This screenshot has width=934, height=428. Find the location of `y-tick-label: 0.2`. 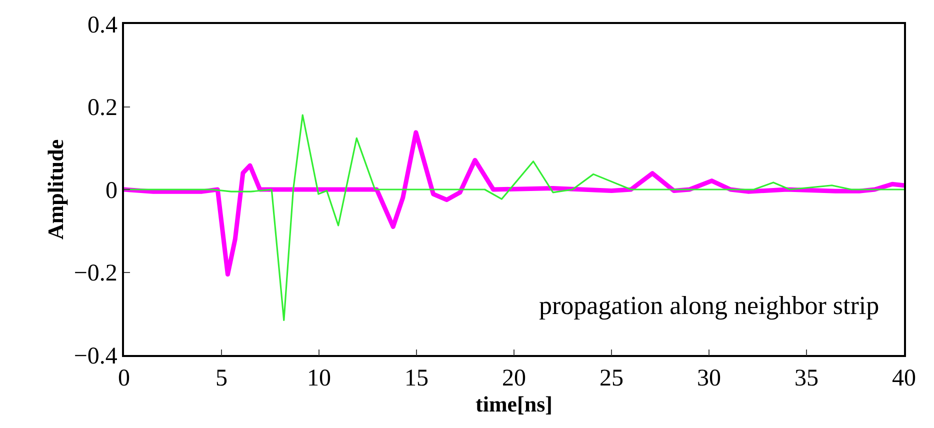

y-tick-label: 0.2 is located at coordinates (102, 108).